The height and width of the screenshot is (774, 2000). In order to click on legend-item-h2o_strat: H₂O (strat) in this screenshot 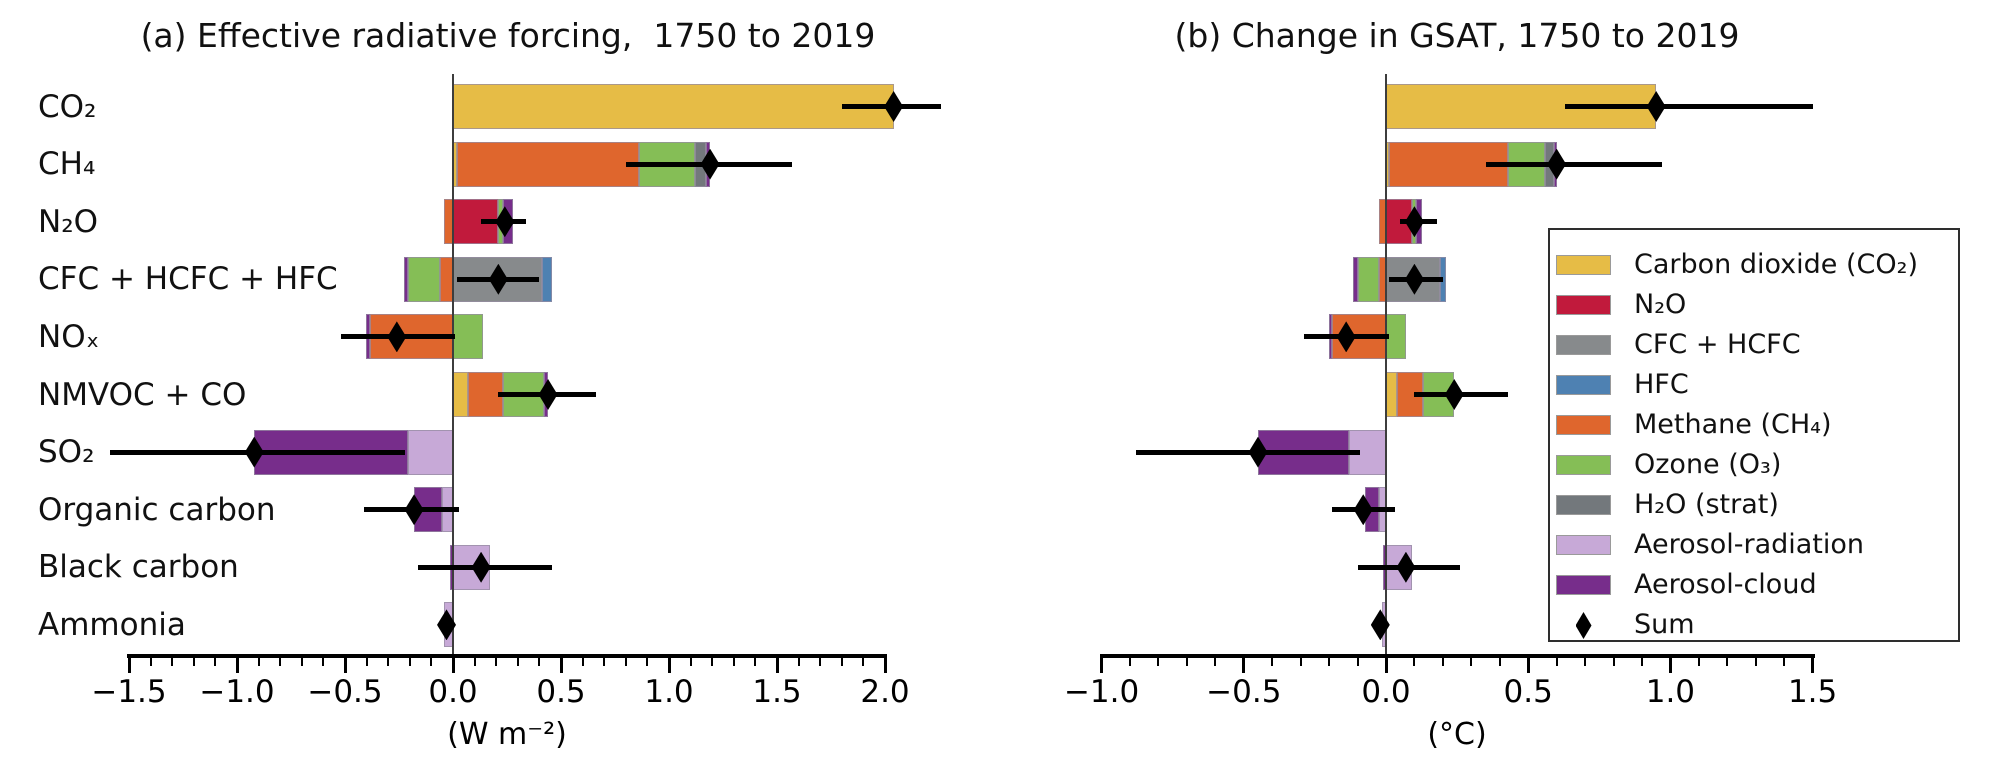, I will do `click(1754, 505)`.